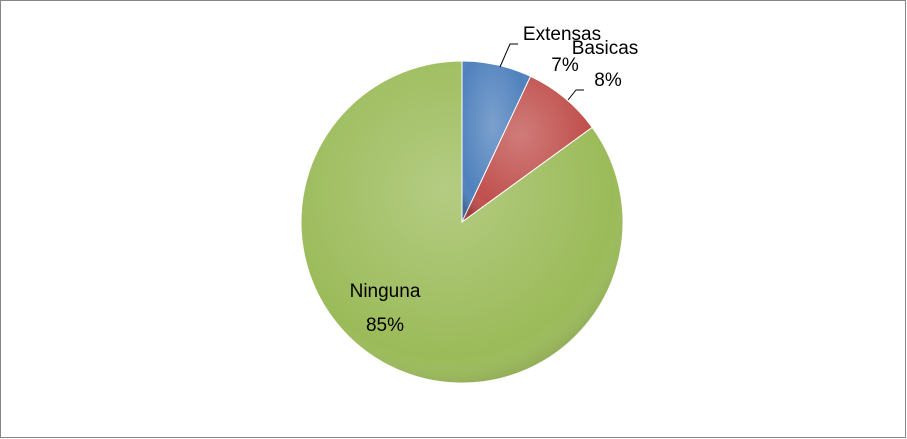 Image resolution: width=907 pixels, height=439 pixels. I want to click on slice-label: Ninguna, so click(385, 291).